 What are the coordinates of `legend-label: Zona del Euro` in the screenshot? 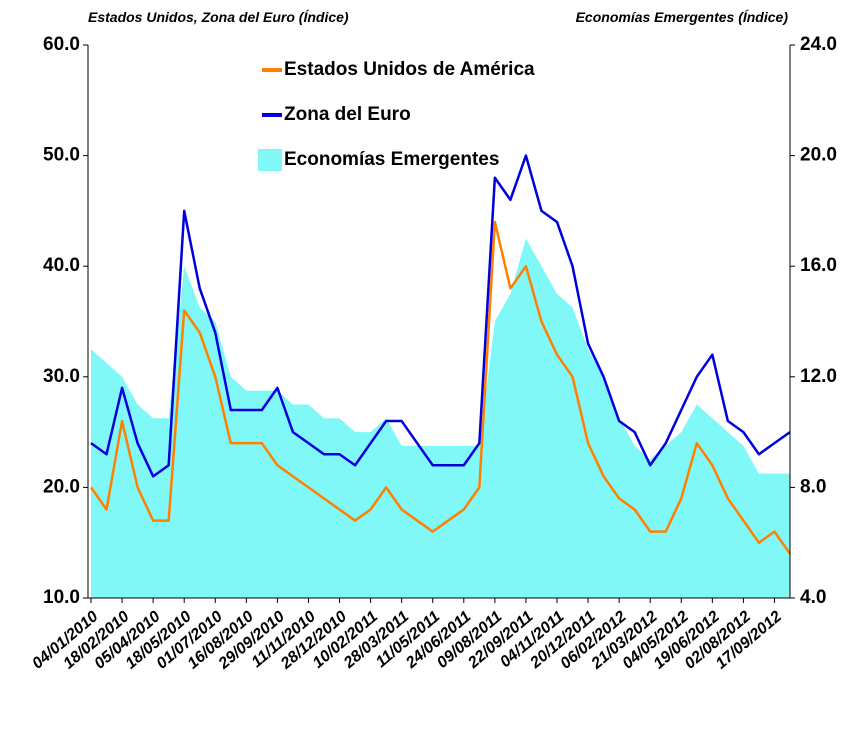 It's located at (347, 114).